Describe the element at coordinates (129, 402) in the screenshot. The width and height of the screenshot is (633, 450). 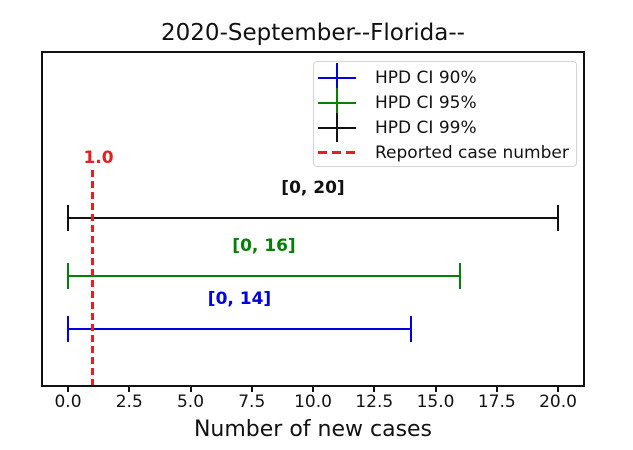
I see `x-tick-label: 2.5` at that location.